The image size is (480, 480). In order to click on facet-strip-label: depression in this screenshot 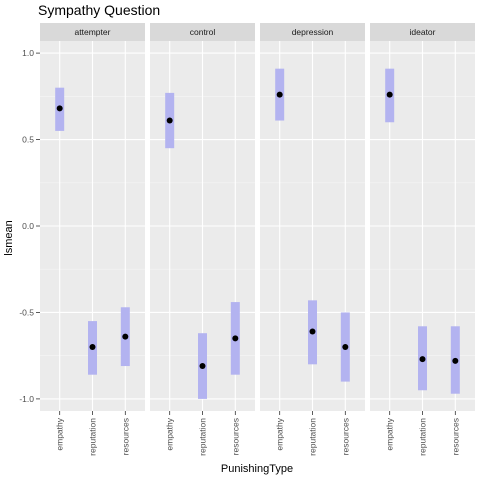, I will do `click(313, 32)`.